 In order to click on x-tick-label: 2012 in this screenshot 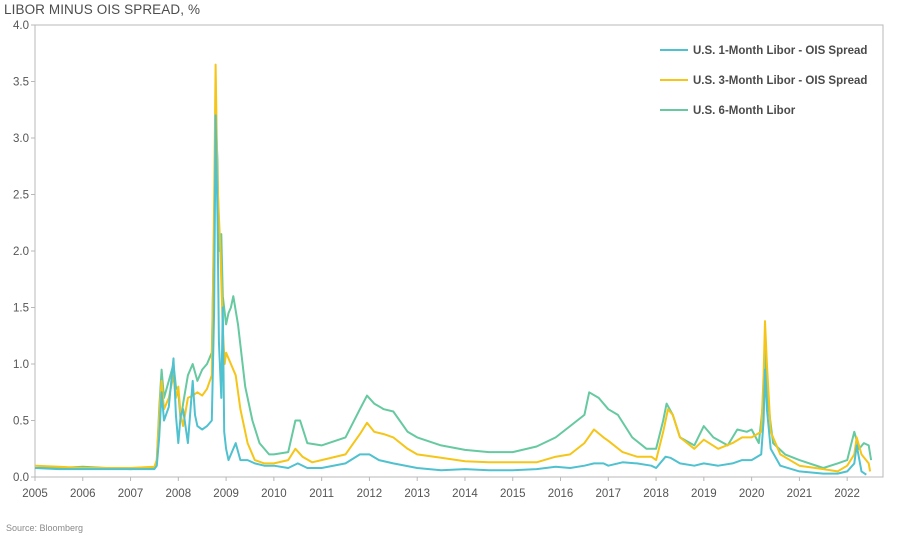, I will do `click(370, 494)`.